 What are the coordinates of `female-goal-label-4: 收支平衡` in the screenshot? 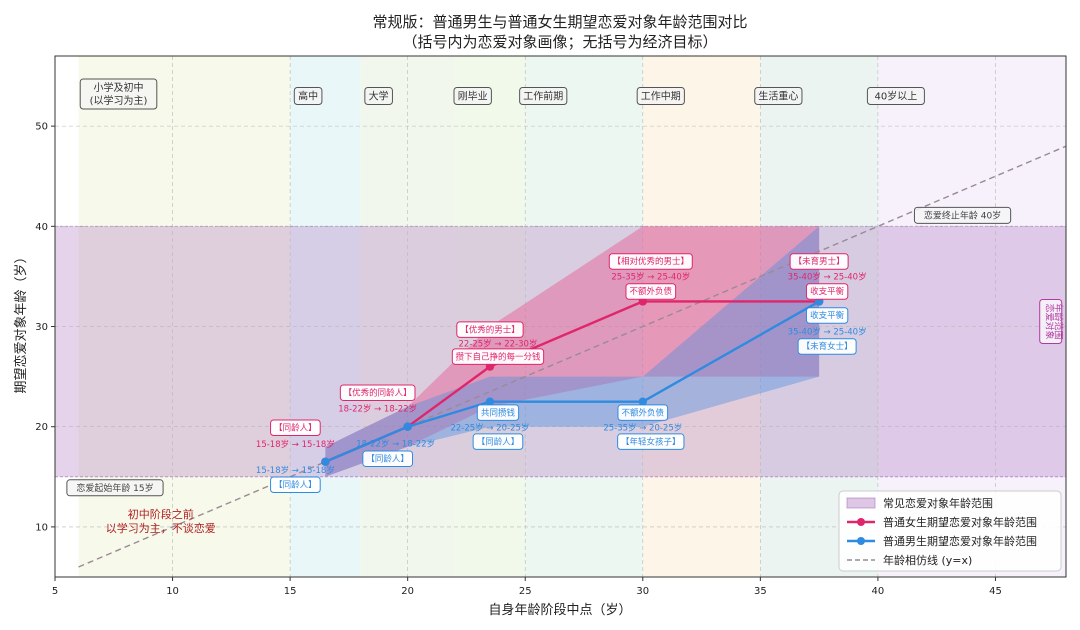 It's located at (827, 291).